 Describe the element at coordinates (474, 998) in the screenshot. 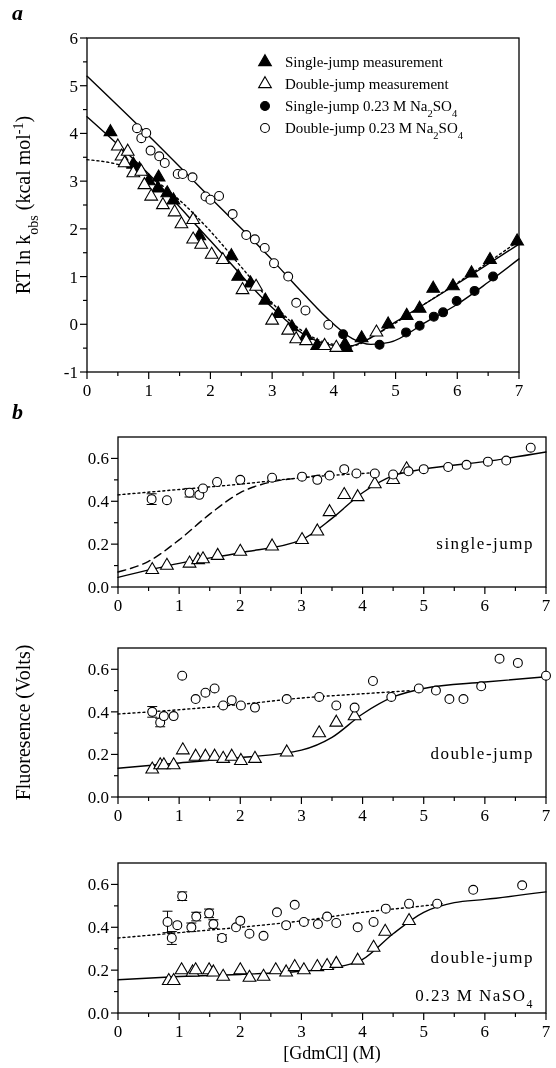

I see `annotation: 0.23 M NaSO$_{4}$` at that location.